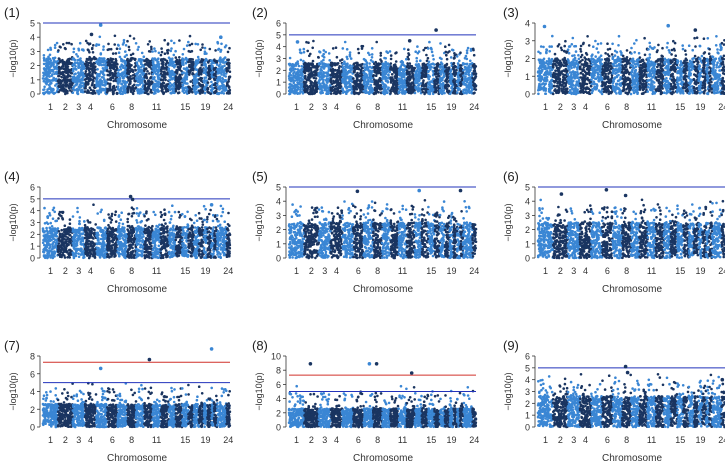  What do you see at coordinates (78, 107) in the screenshot?
I see `x-tick-label: 3` at bounding box center [78, 107].